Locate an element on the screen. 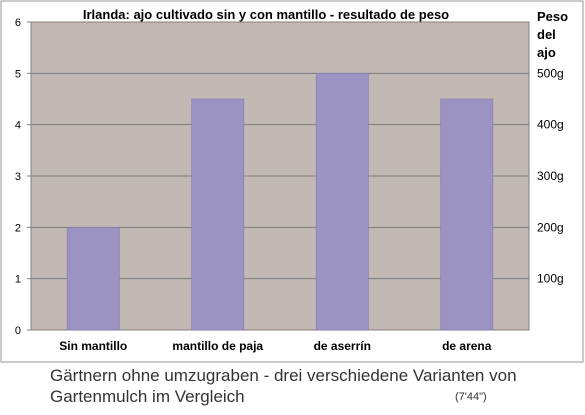 This screenshot has height=415, width=585. x-tick-label: de arena is located at coordinates (467, 346).